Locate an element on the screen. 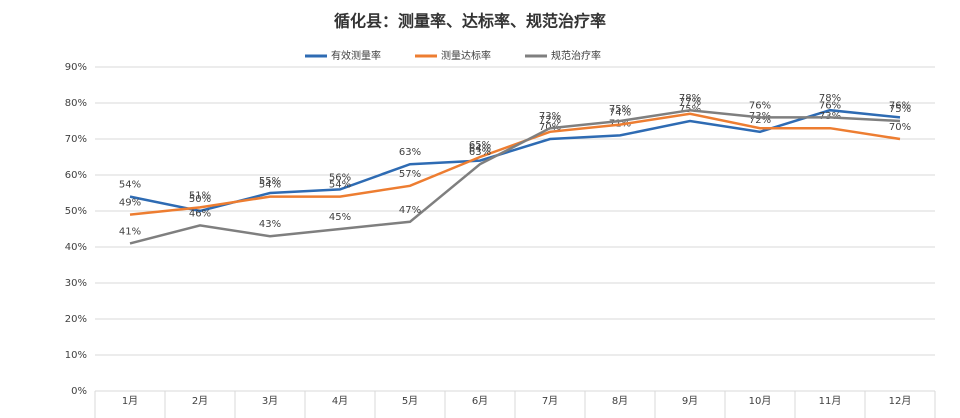 Image resolution: width=960 pixels, height=418 pixels. data-label: 73% is located at coordinates (550, 116).